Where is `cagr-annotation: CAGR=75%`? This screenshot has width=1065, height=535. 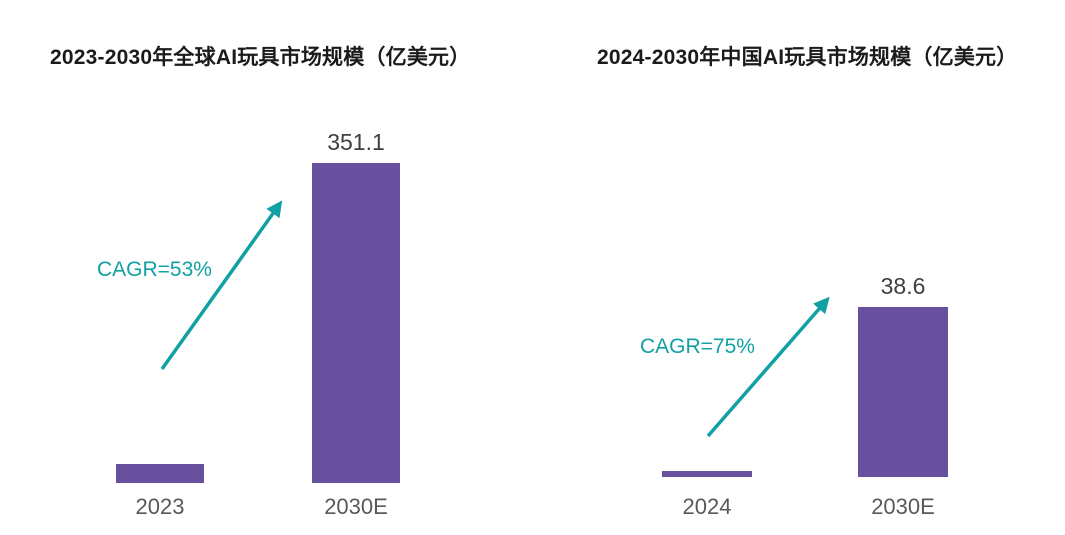 cagr-annotation: CAGR=75% is located at coordinates (697, 346).